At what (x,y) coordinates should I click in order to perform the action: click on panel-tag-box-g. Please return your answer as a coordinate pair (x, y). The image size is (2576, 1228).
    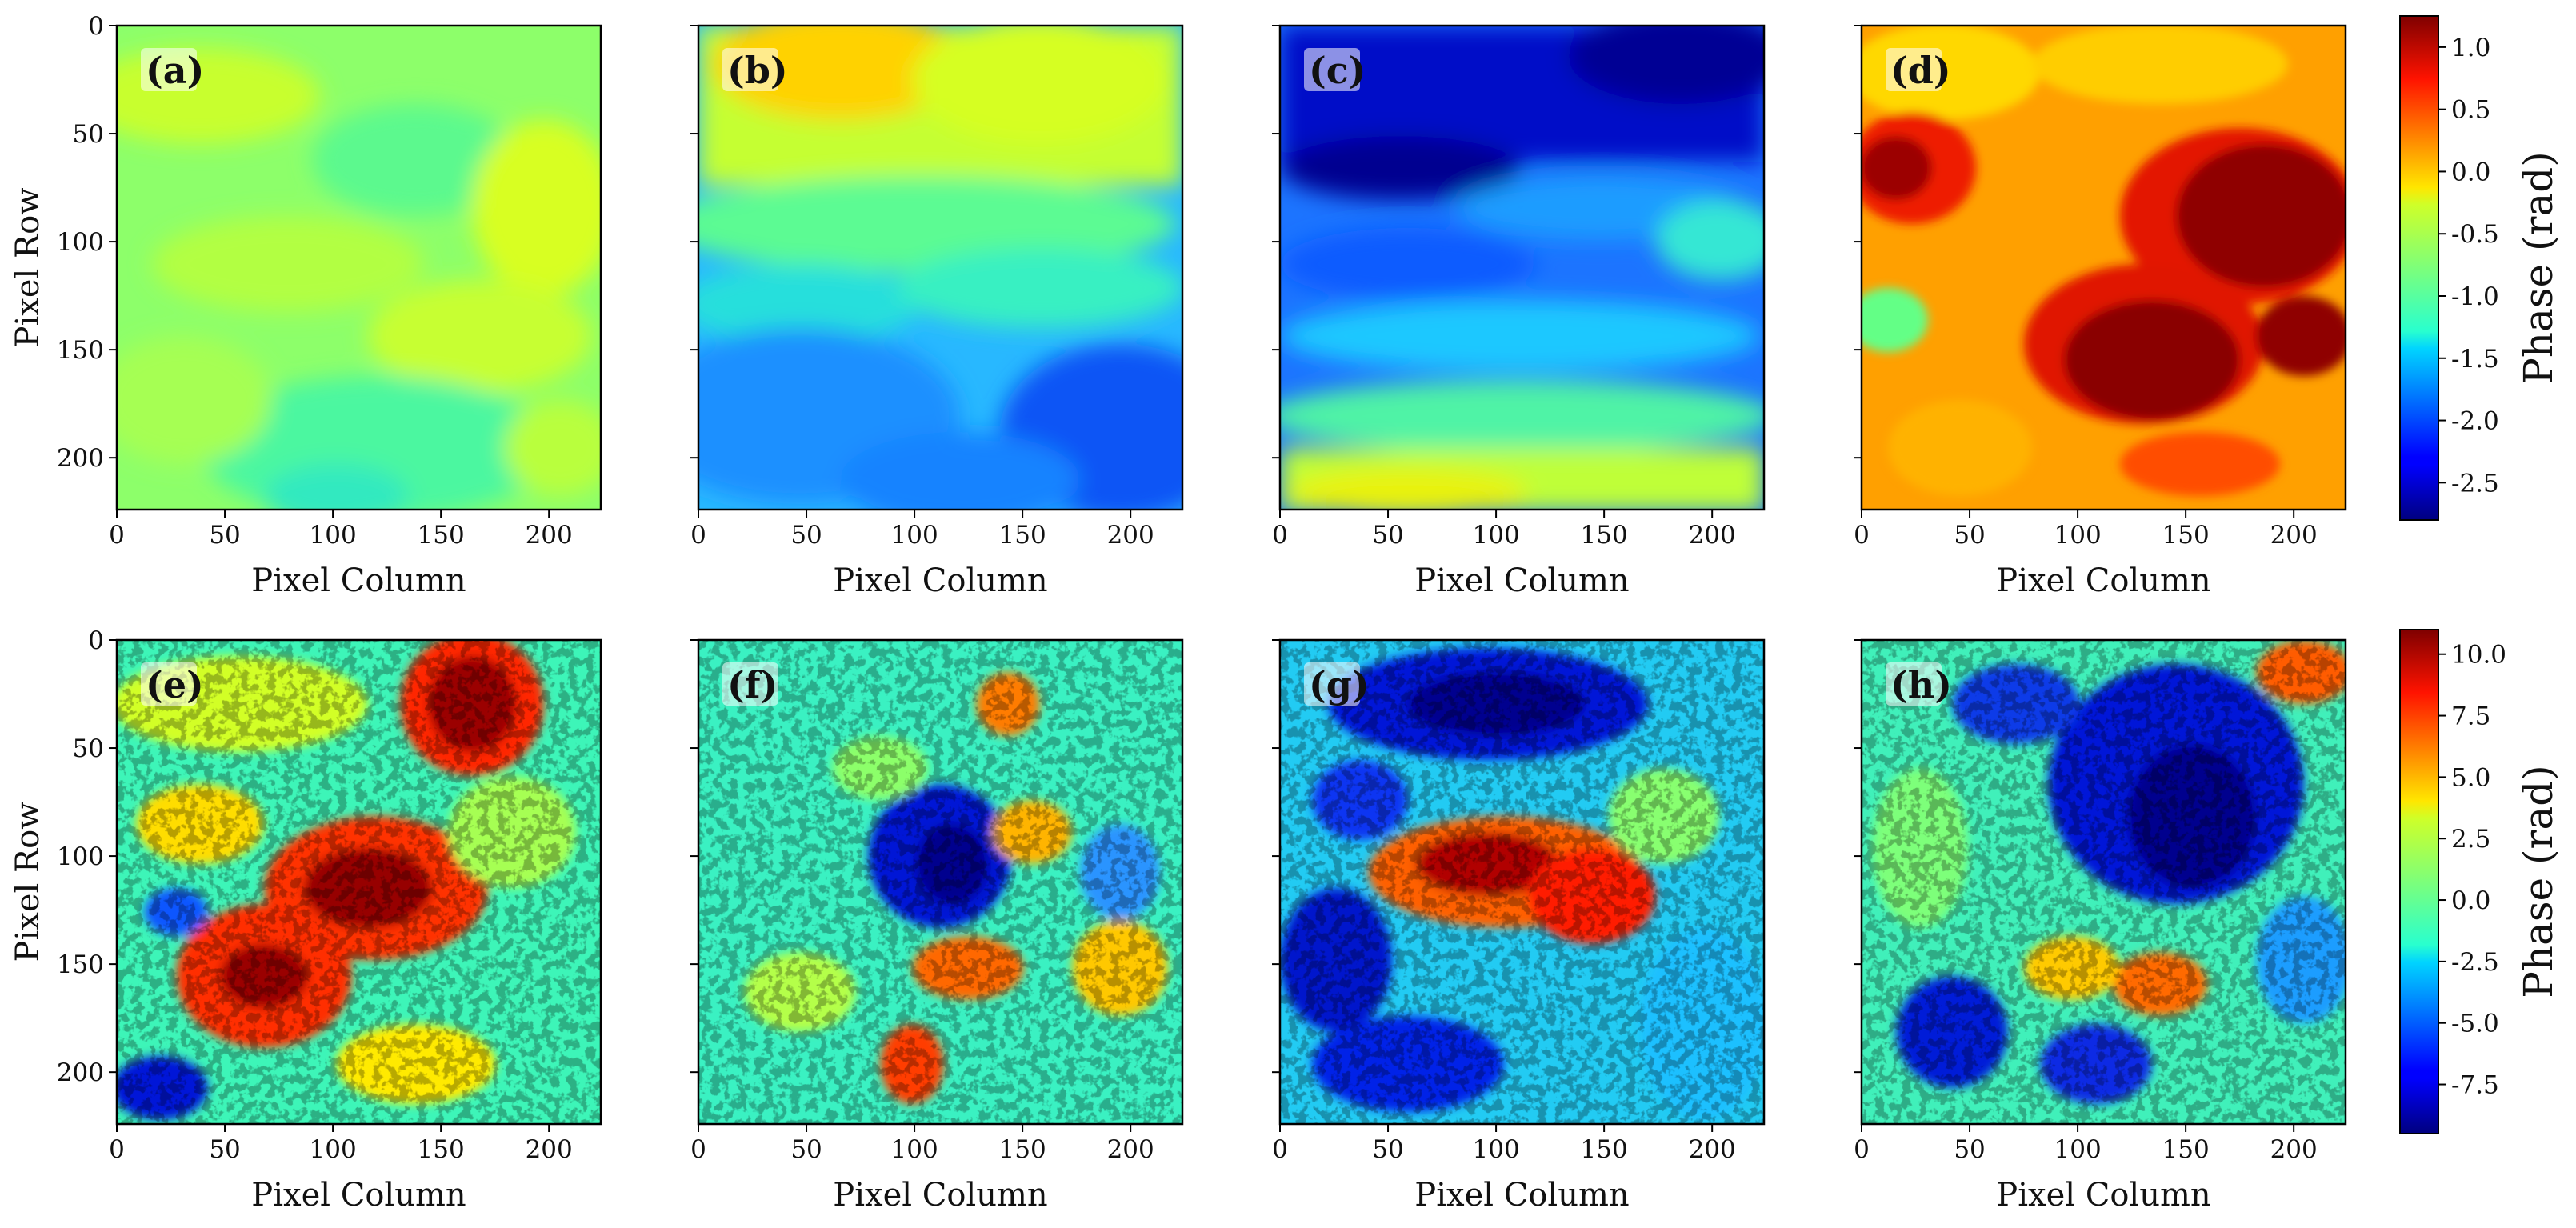
    Looking at the image, I should click on (1332, 684).